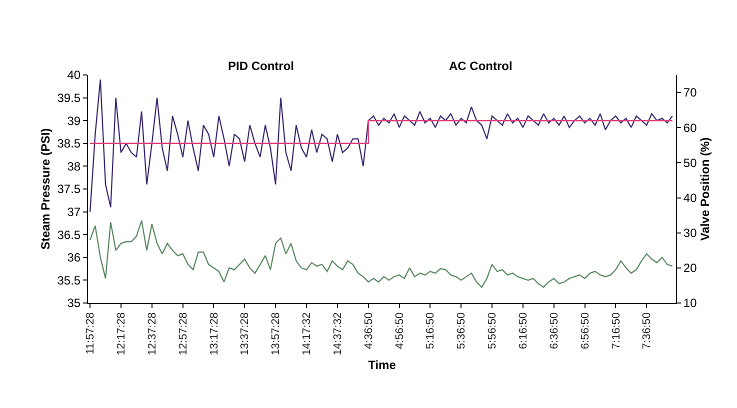 The image size is (737, 408). I want to click on x-tick-label: 12:37:28, so click(152, 334).